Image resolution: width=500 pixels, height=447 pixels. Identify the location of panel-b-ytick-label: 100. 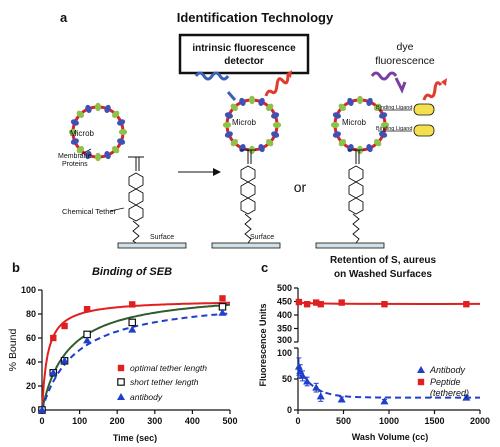
(28, 290).